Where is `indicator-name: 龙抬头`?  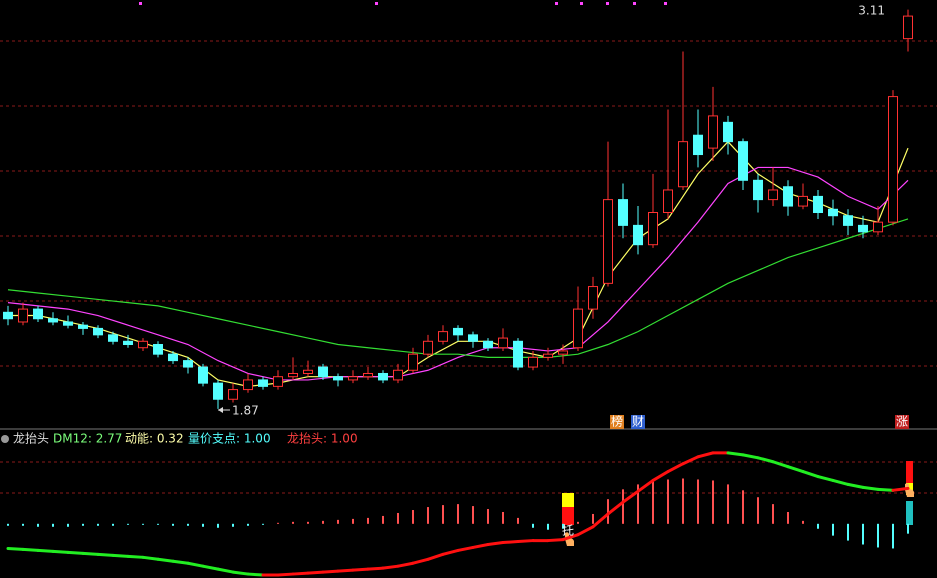
indicator-name: 龙抬头 is located at coordinates (31, 439).